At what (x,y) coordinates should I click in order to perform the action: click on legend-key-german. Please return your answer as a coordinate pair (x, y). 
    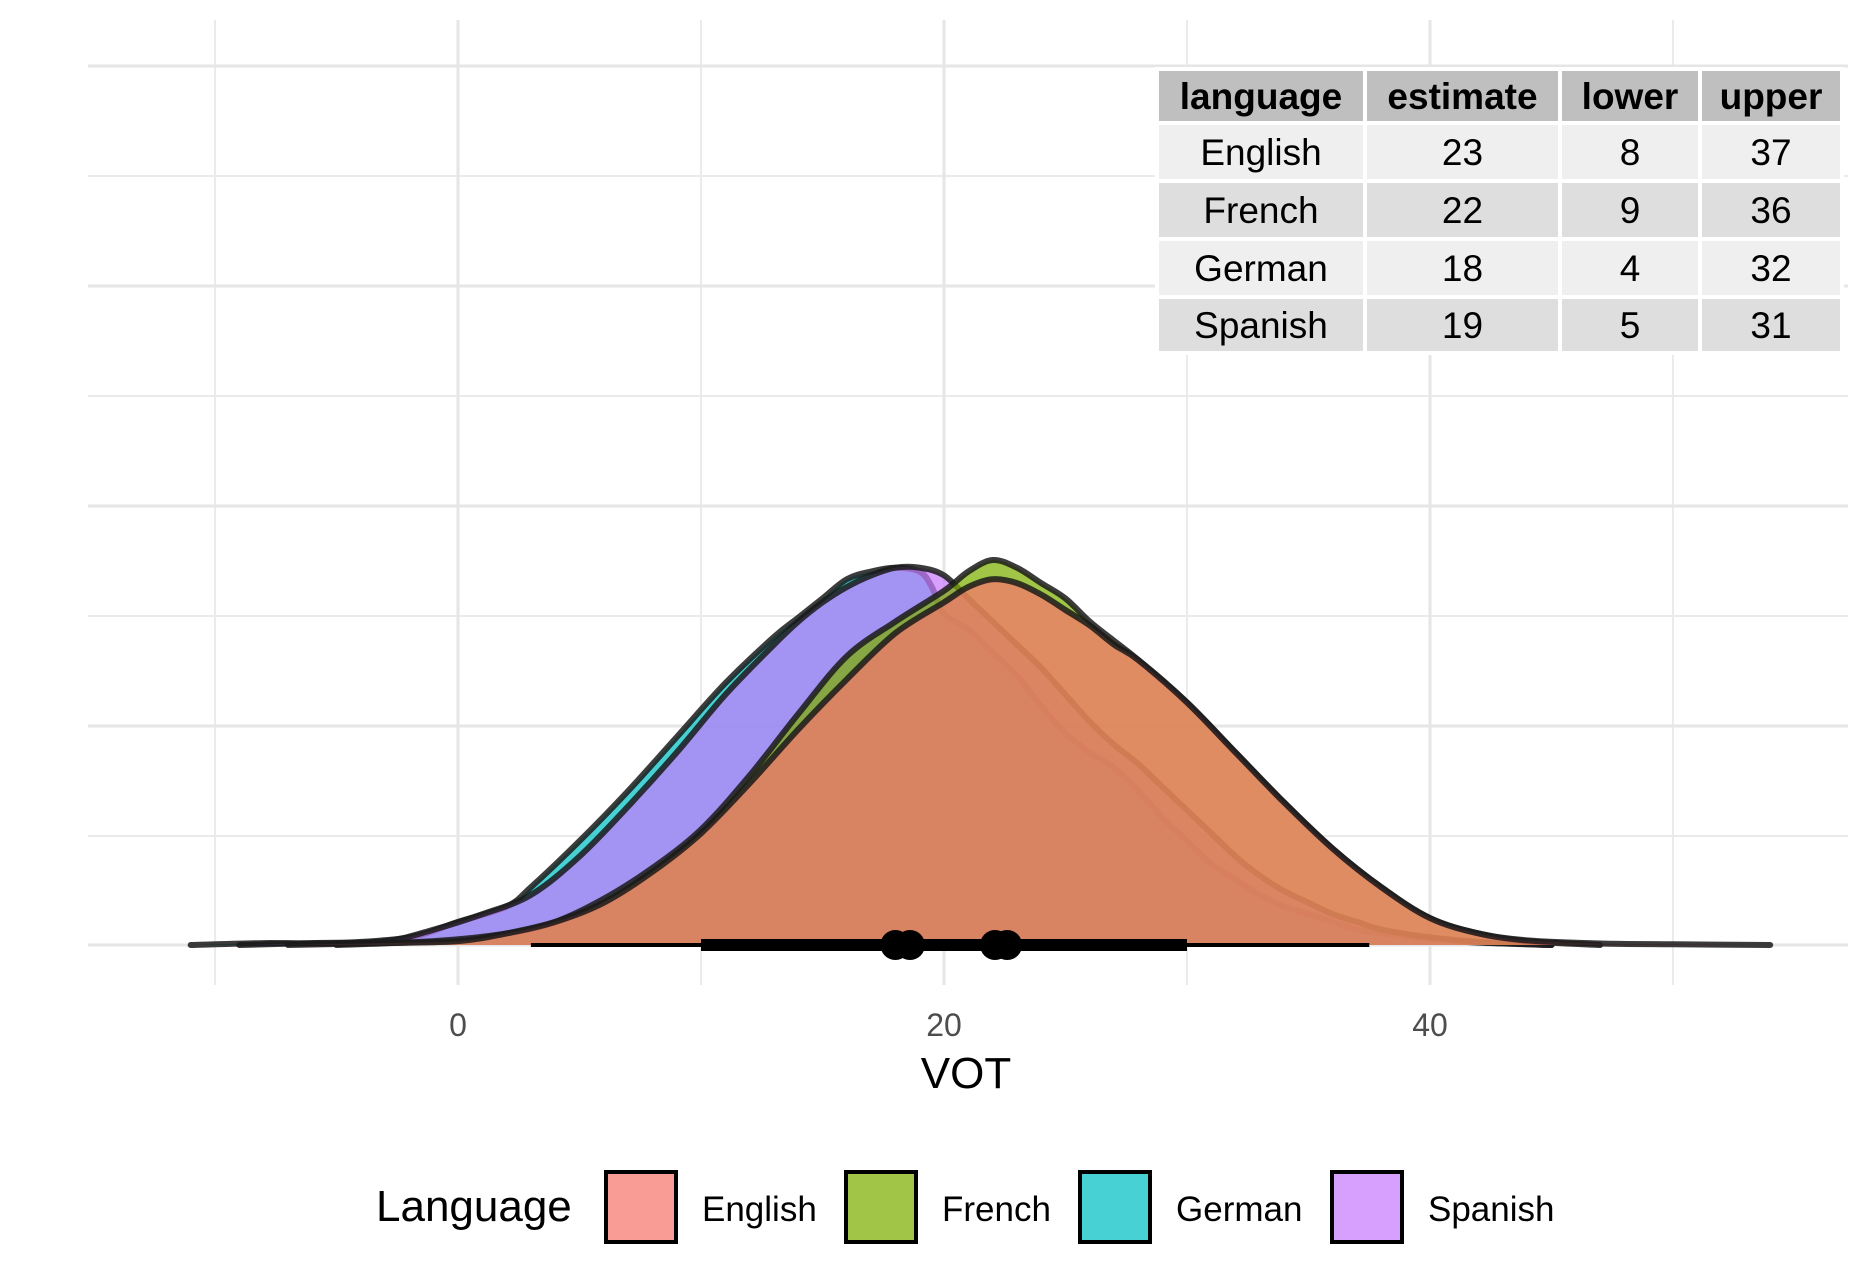
    Looking at the image, I should click on (1115, 1207).